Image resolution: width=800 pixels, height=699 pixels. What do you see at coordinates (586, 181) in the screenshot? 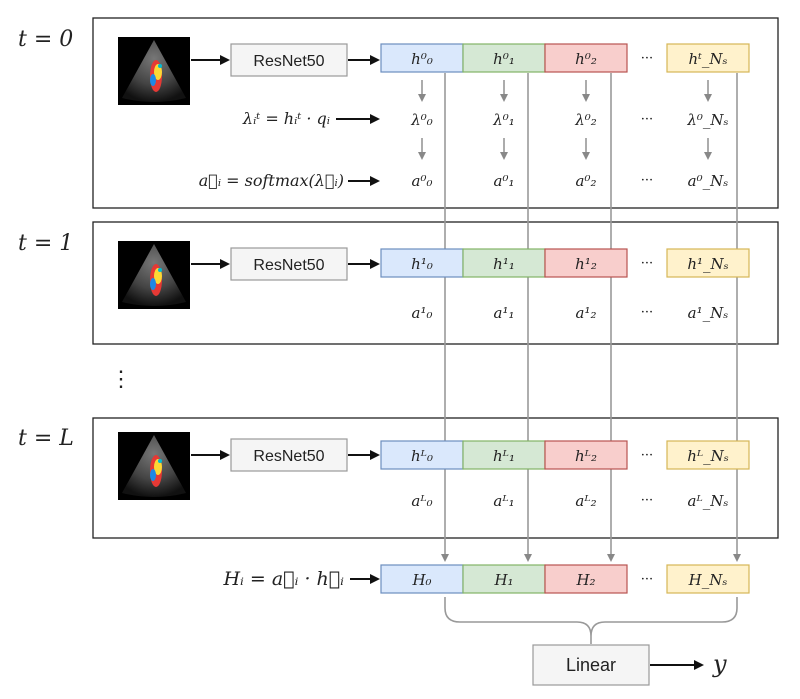
I see `attention-label: a⁰₂` at bounding box center [586, 181].